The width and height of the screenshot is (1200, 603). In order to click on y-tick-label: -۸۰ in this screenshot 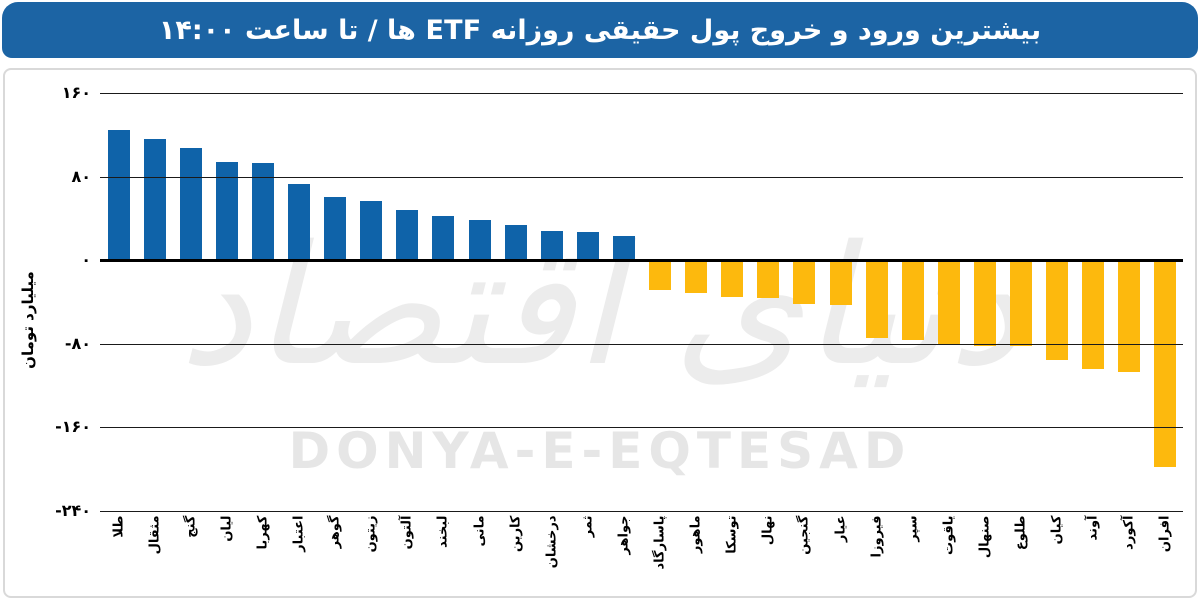, I will do `click(77, 343)`.